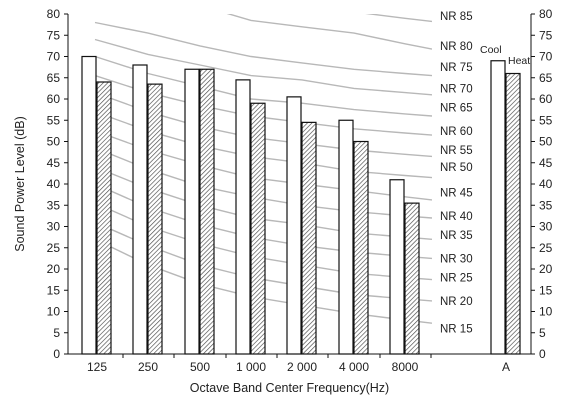  Describe the element at coordinates (309, 238) in the screenshot. I see `bar-heat-2000` at that location.